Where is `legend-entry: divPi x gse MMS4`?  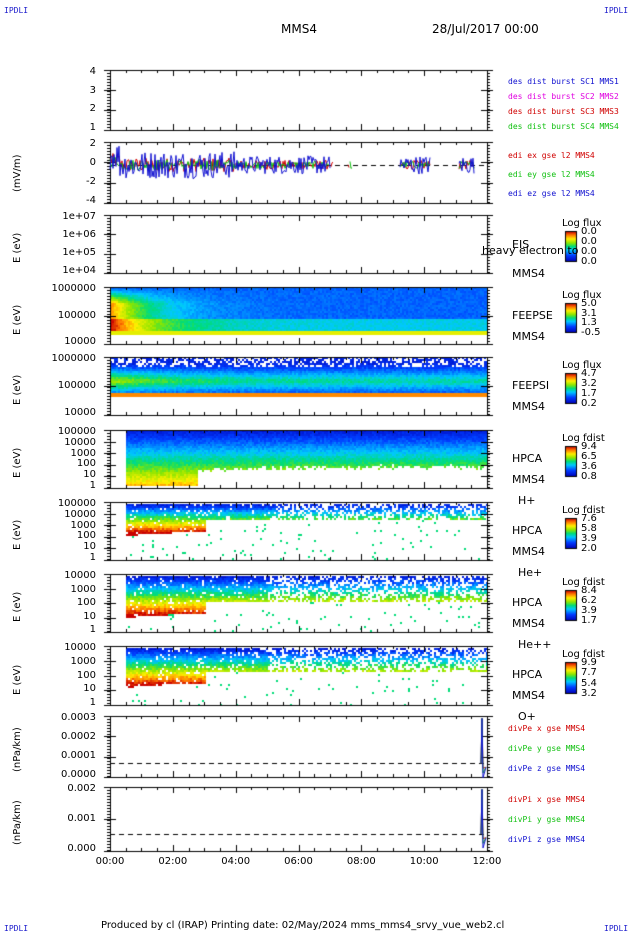
legend-entry: divPi x gse MMS4 is located at coordinates (547, 799).